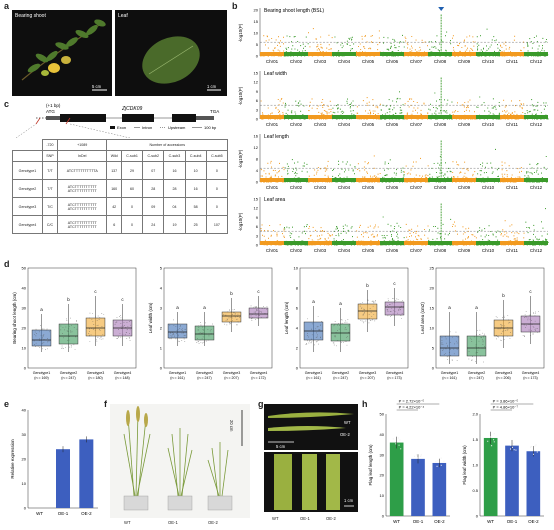 The image size is (554, 530). Describe the element at coordinates (213, 522) in the screenshot. I see `plant-label-oe2: OE-2` at that location.